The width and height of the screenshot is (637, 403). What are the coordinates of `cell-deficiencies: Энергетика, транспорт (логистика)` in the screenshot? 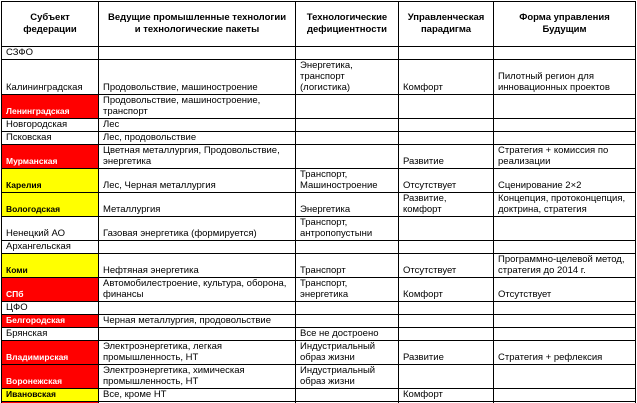 It's located at (347, 77).